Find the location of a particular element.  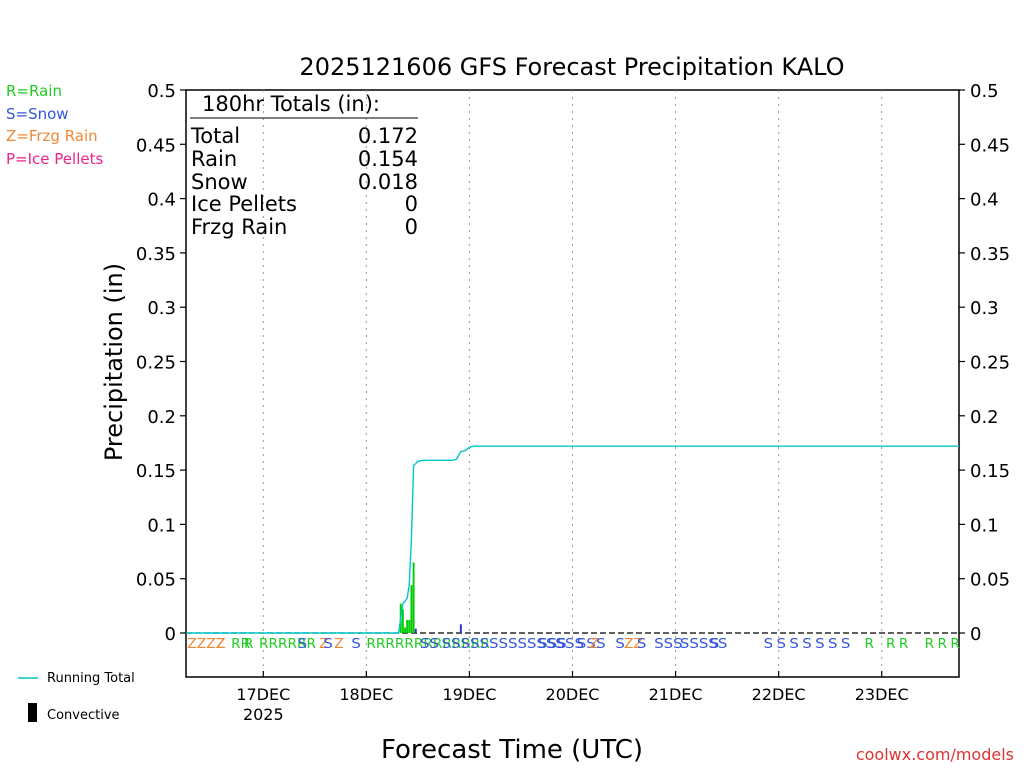

precip-type-legend: R=Rain S=Snow Z=Frzg Rain P=Ice Pellets is located at coordinates (54, 125).